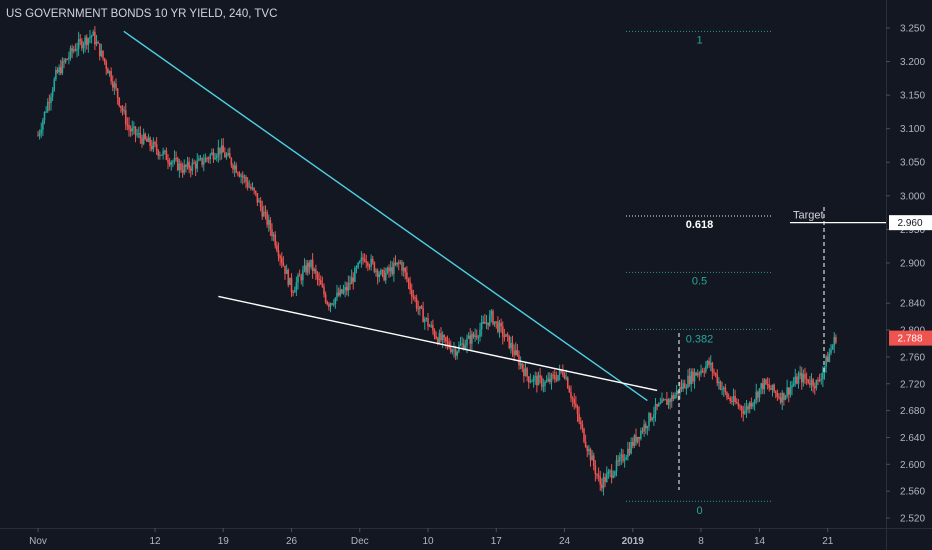  Describe the element at coordinates (910, 223) in the screenshot. I see `price-tag-box` at that location.